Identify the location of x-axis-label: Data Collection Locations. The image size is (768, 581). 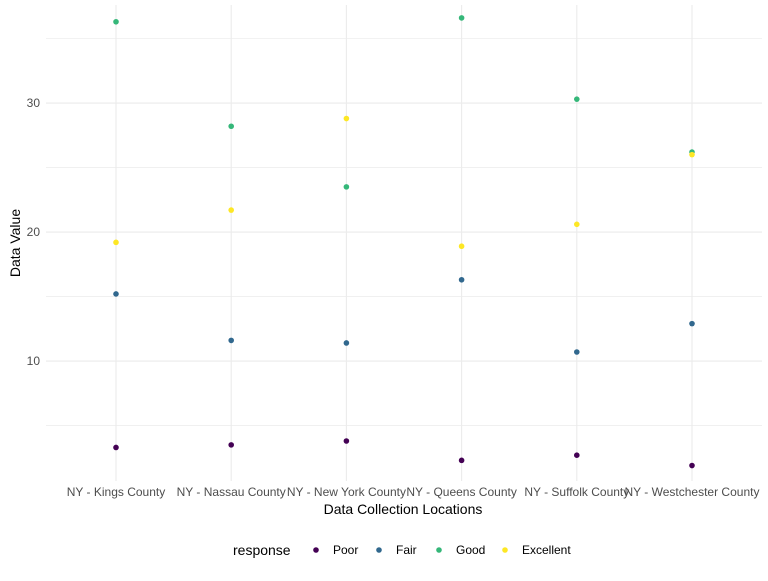
(403, 509).